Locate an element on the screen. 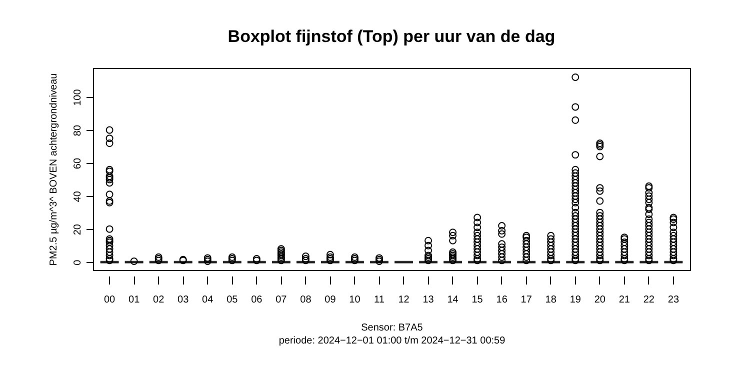 The width and height of the screenshot is (737, 366). y-tick-label: 40 is located at coordinates (78, 196).